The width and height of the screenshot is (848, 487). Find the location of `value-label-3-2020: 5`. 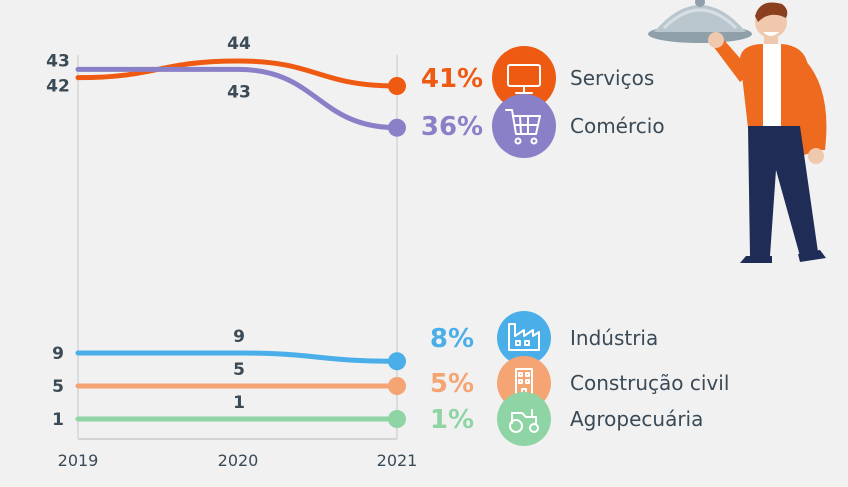

value-label-3-2020: 5 is located at coordinates (239, 370).